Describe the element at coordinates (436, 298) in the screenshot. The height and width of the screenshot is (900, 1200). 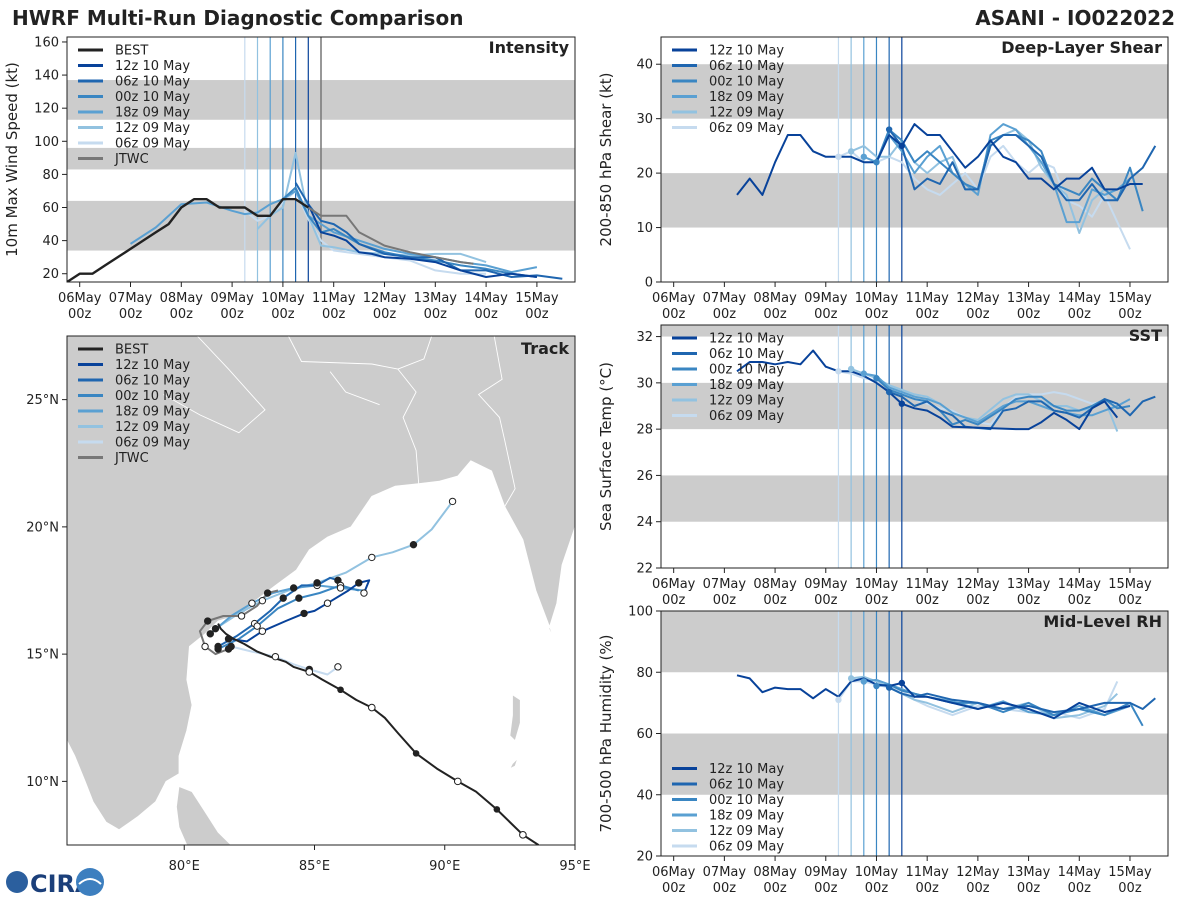
I see `intensity-xtick-label-day: 13May` at that location.